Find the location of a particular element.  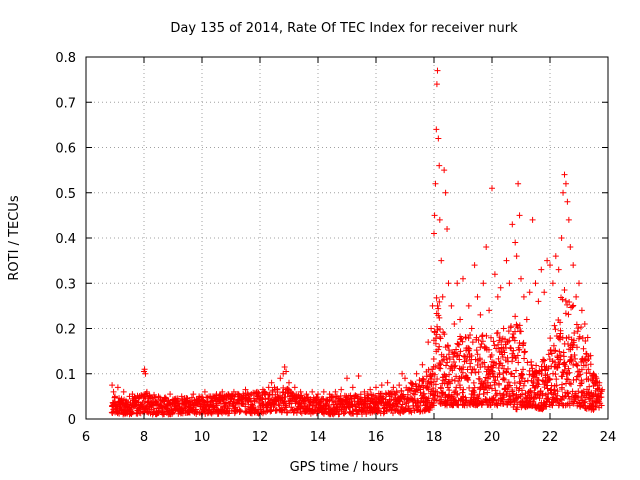

y-tick-label: 0.2 is located at coordinates (65, 330).